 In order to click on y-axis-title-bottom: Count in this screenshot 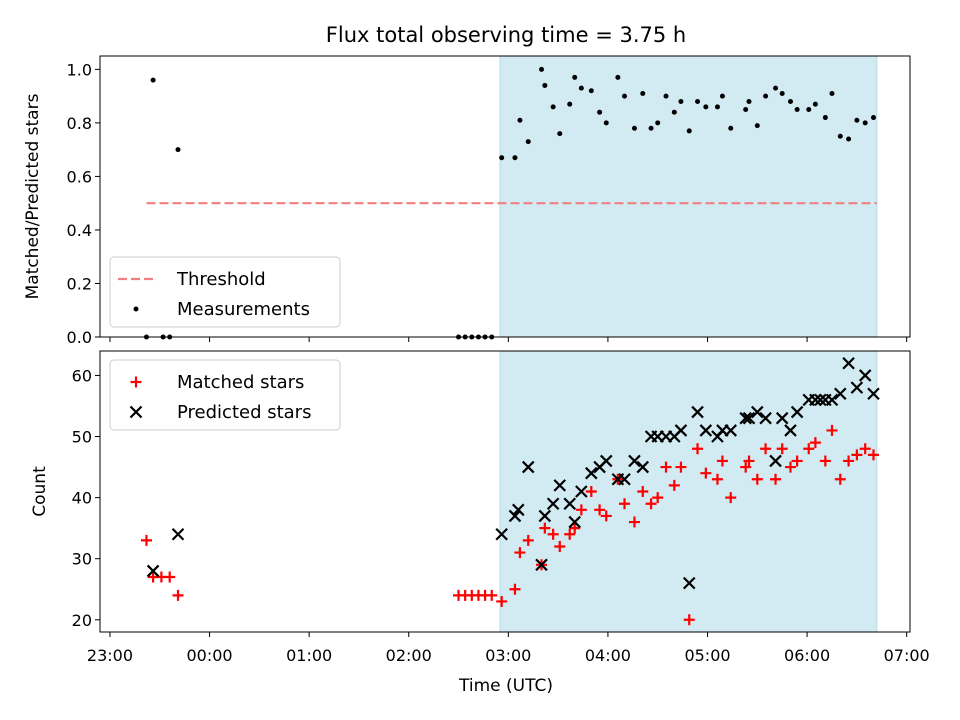, I will do `click(40, 491)`.